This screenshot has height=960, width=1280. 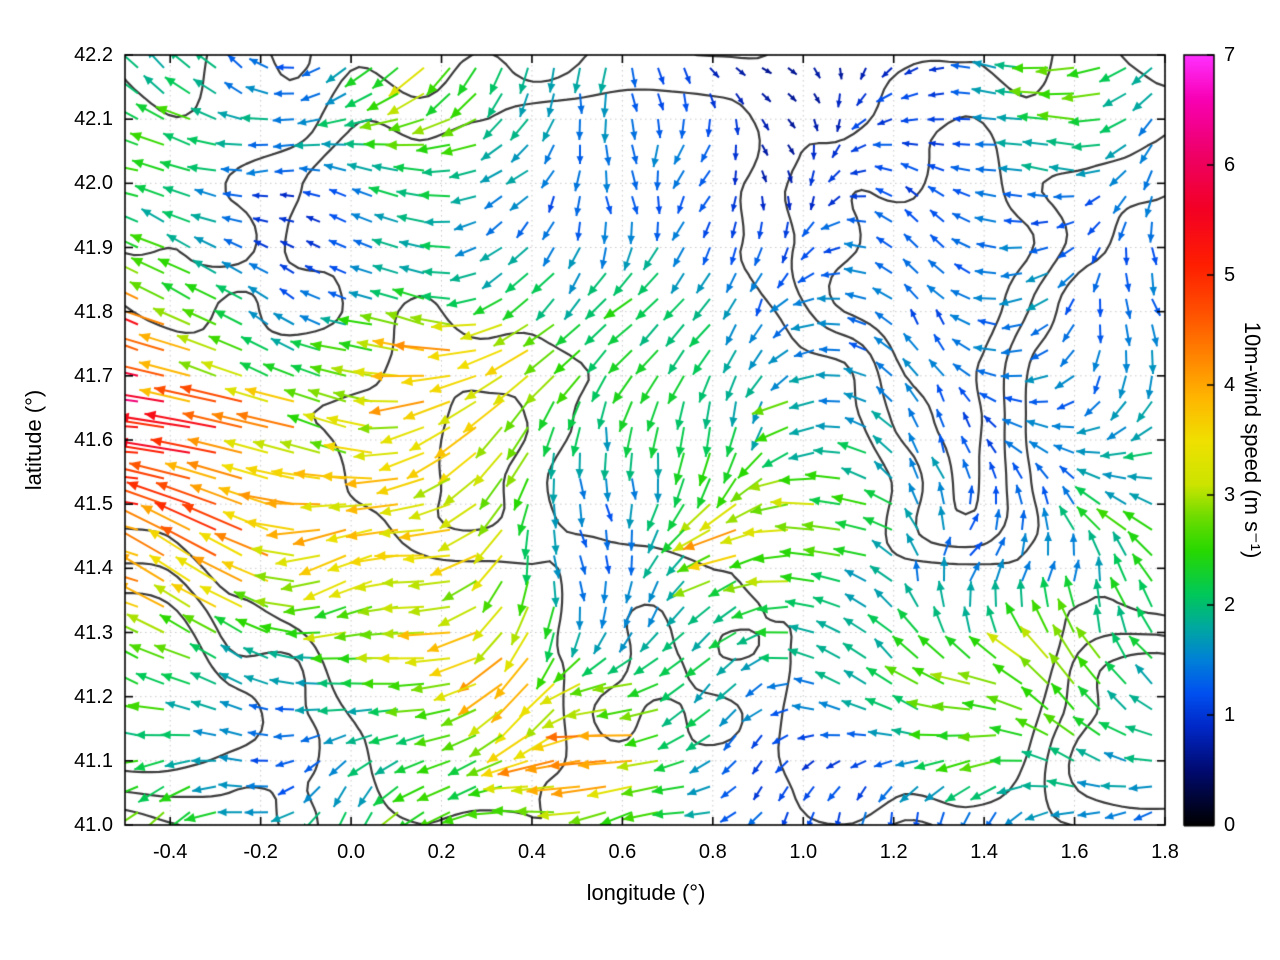 What do you see at coordinates (1230, 825) in the screenshot?
I see `colorbar-tick-label: 0` at bounding box center [1230, 825].